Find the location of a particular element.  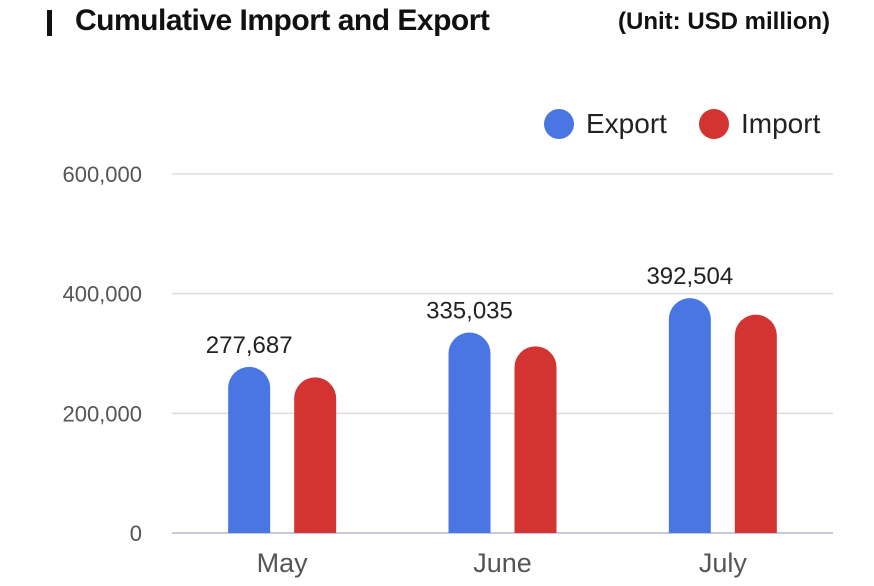

y-tick-label: 400,000 is located at coordinates (102, 294).